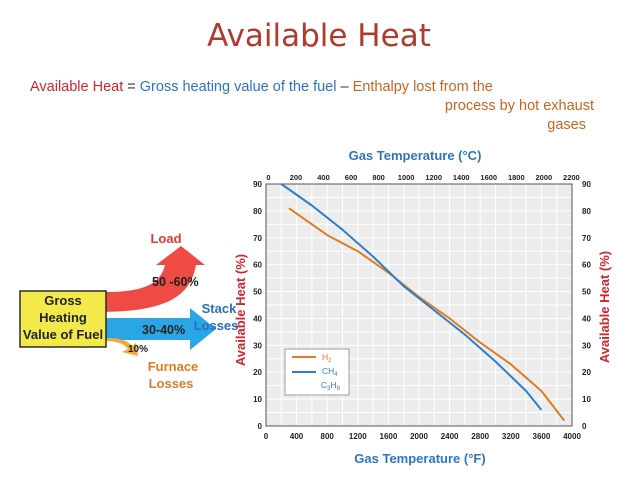  I want to click on y-tick-label-right: 50, so click(586, 292).